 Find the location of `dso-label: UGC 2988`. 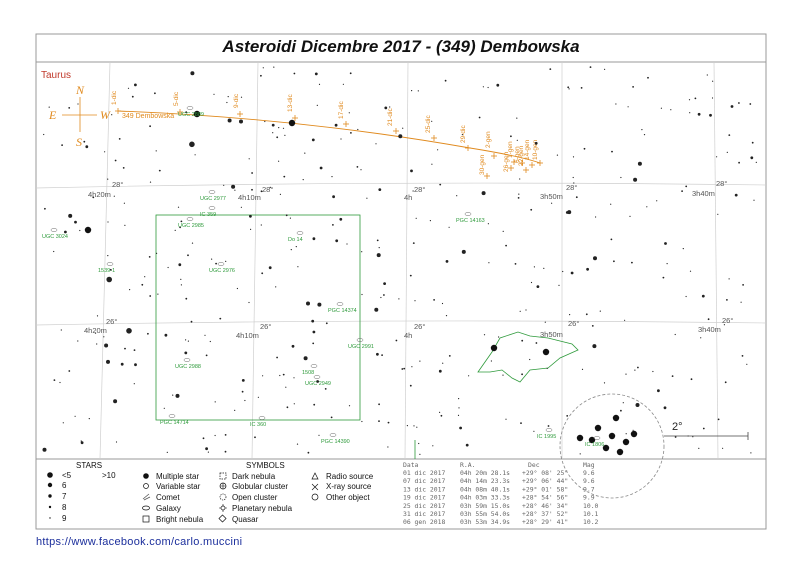

dso-label: UGC 2988 is located at coordinates (188, 367).